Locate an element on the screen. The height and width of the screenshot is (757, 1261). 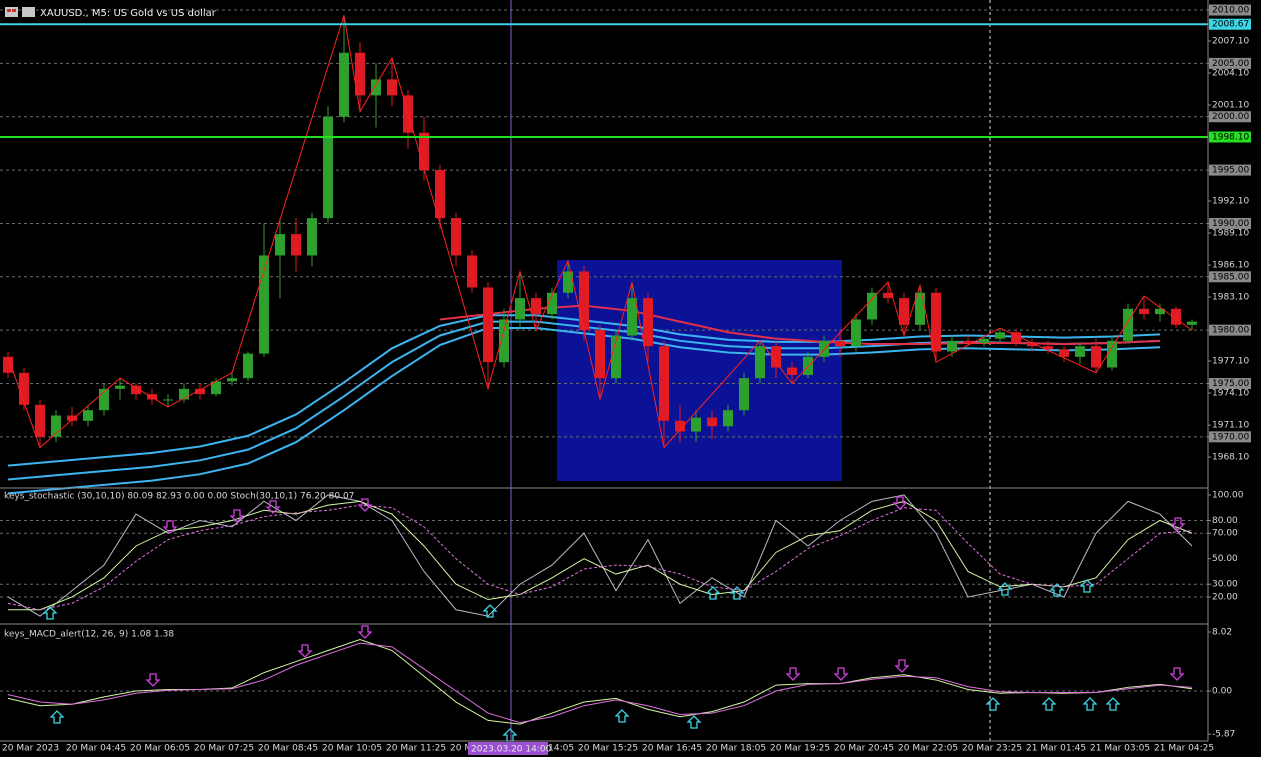
y-tick-label: 1968.10 is located at coordinates (1230, 458).